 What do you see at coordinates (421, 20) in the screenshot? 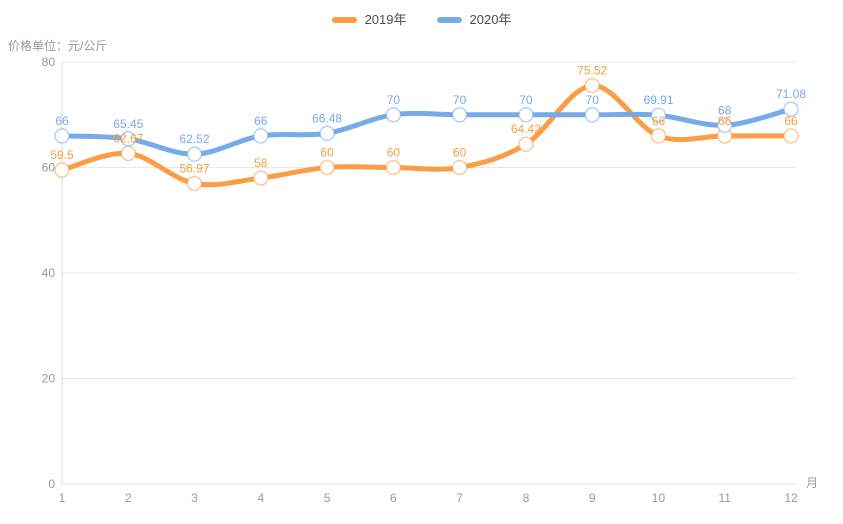
I see `chart-legend: 2019年 2020年` at bounding box center [421, 20].